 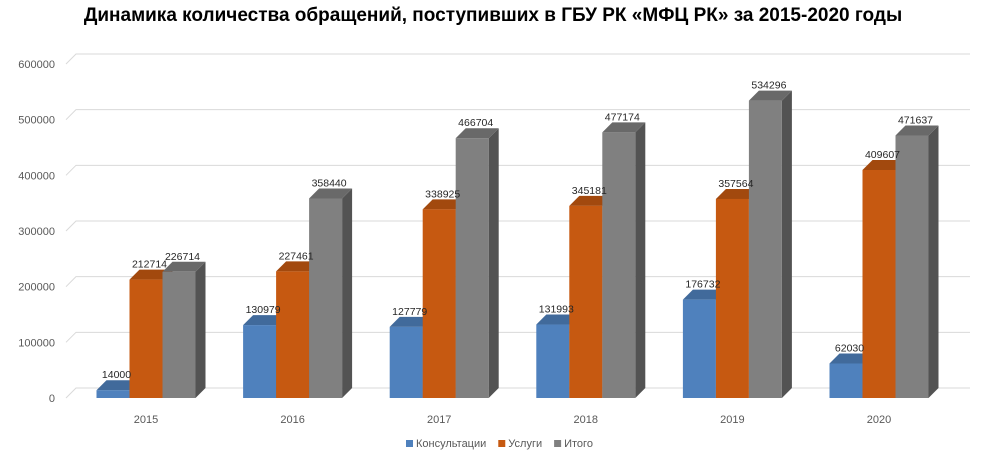 What do you see at coordinates (149, 265) in the screenshot?
I see `data-label: 212714` at bounding box center [149, 265].